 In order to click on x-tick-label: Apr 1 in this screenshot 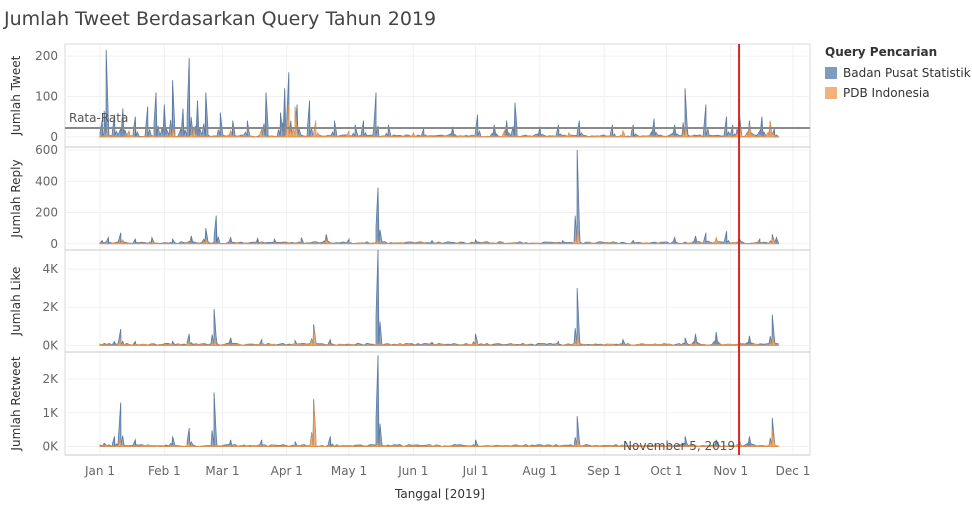, I will do `click(287, 471)`.